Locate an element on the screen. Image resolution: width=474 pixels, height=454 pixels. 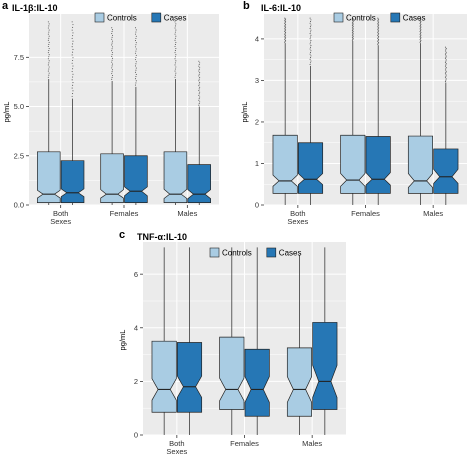
legend-label-cases: Cases is located at coordinates (290, 253).